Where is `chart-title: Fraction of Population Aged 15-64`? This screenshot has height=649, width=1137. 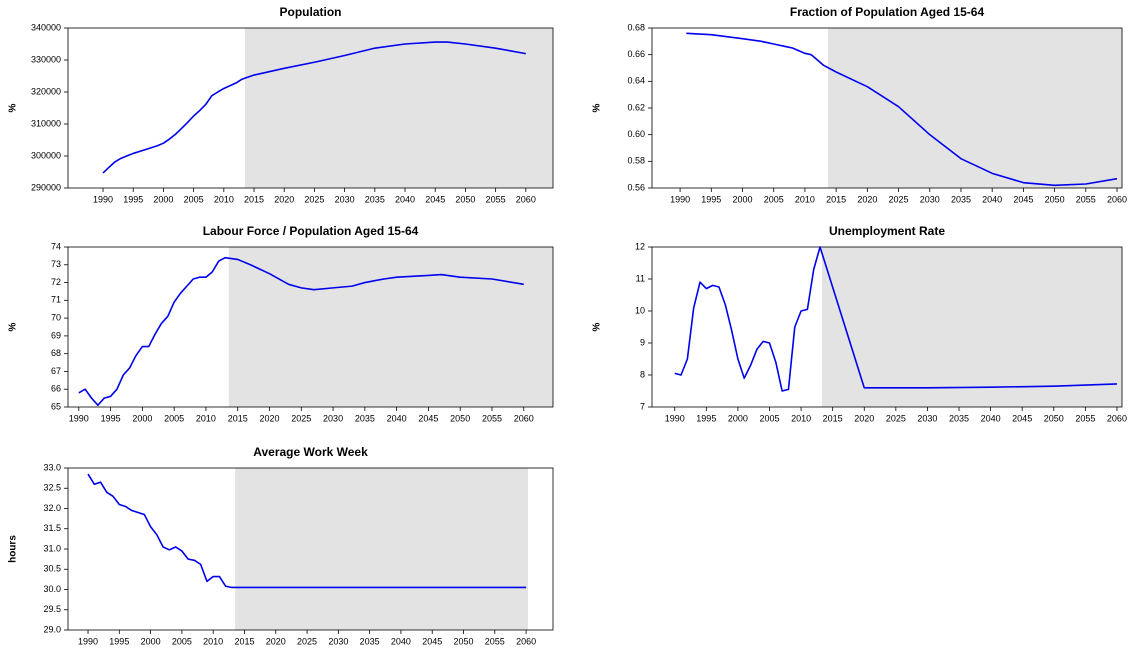 chart-title: Fraction of Population Aged 15-64 is located at coordinates (887, 12).